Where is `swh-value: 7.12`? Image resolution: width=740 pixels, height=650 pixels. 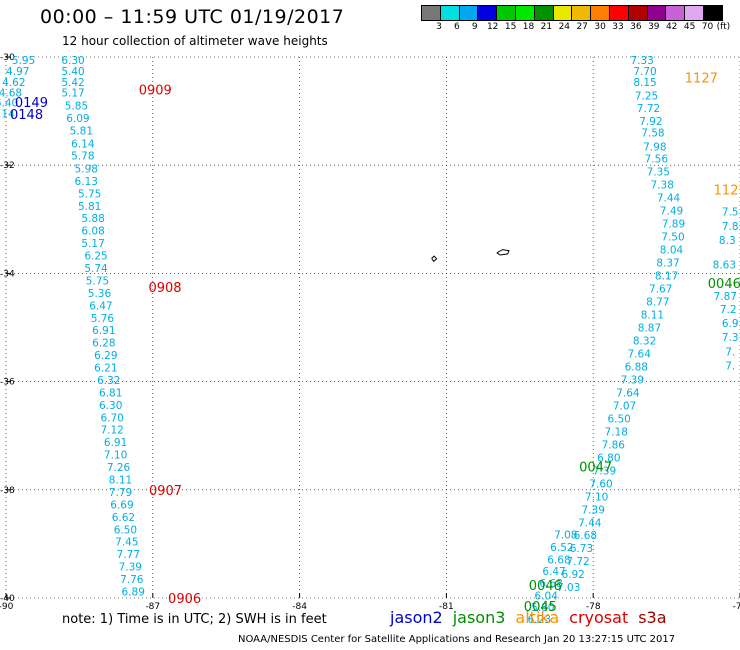 swh-value: 7.12 is located at coordinates (111, 431).